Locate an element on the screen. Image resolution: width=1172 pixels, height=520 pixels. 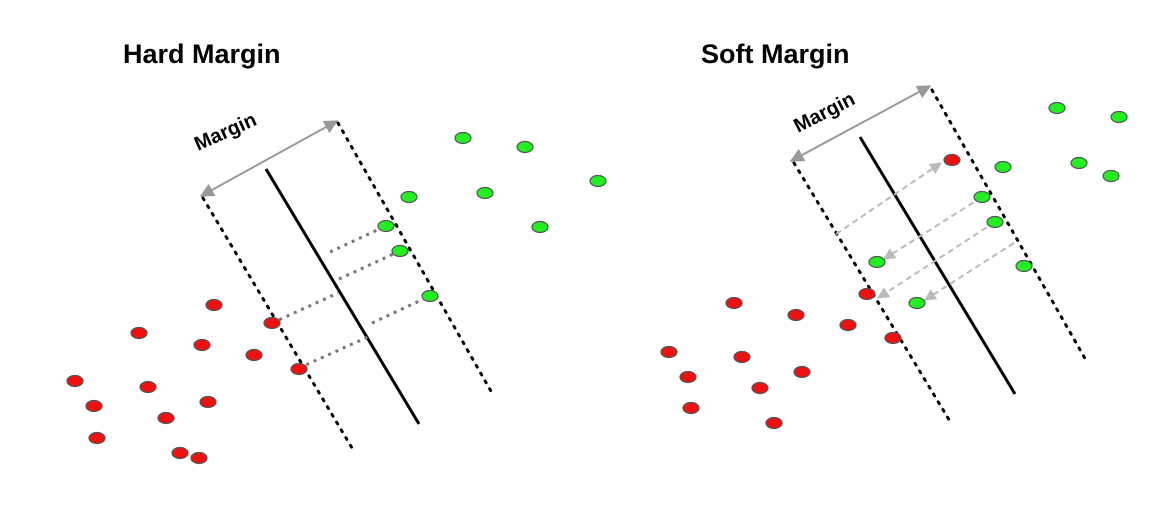
soft-margin-title: Soft Margin is located at coordinates (775, 54).